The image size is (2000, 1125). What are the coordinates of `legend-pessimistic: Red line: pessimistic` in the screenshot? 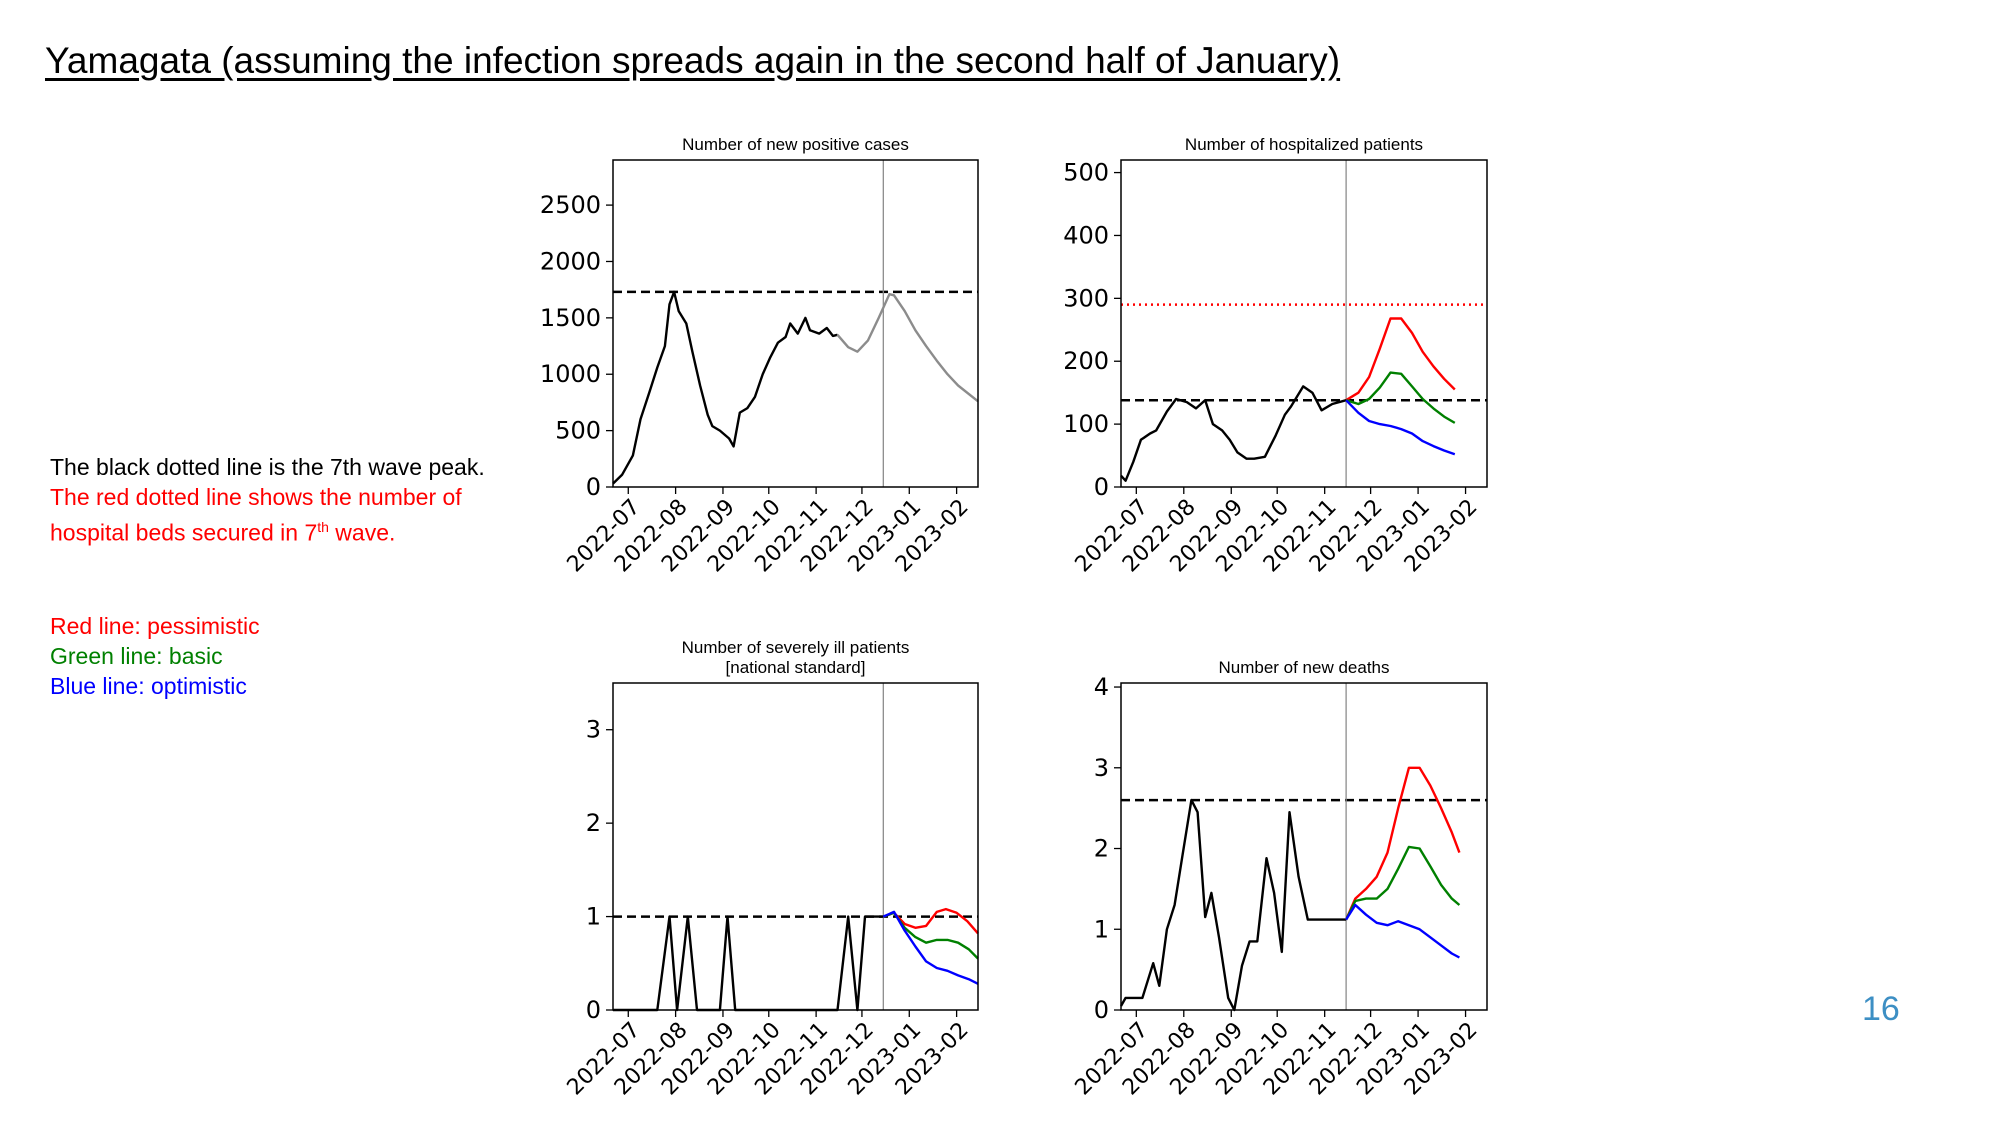 It's located at (155, 626).